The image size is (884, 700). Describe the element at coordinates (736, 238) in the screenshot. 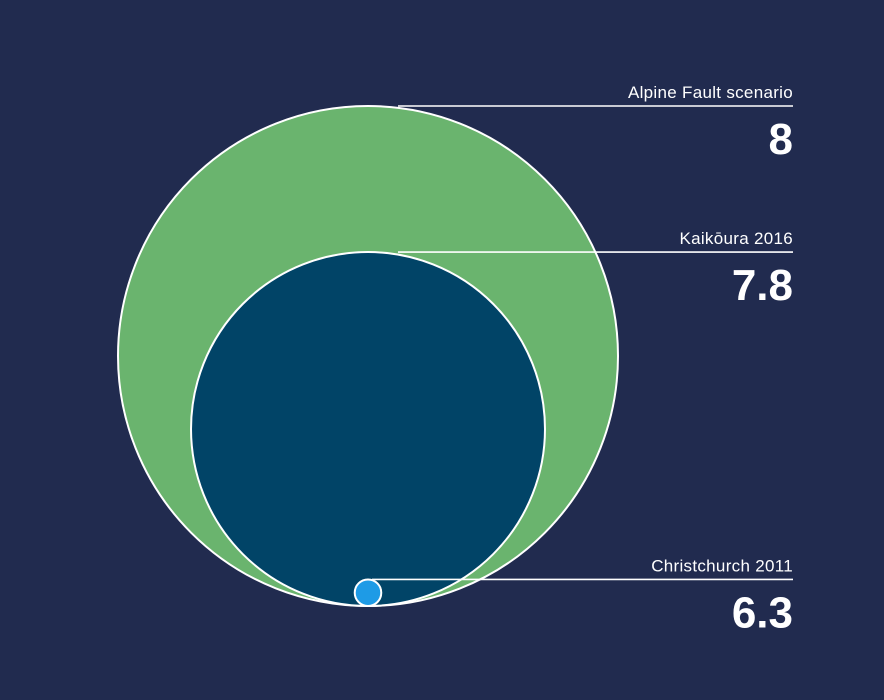

I see `series-label-kaikoura-2016: Kaikōura 2016` at that location.